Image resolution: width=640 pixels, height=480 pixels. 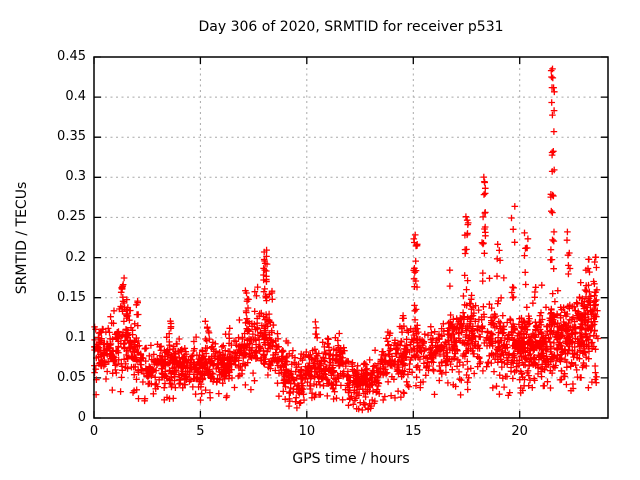 What do you see at coordinates (71, 137) in the screenshot?
I see `y-tick-label: 0.35` at bounding box center [71, 137].